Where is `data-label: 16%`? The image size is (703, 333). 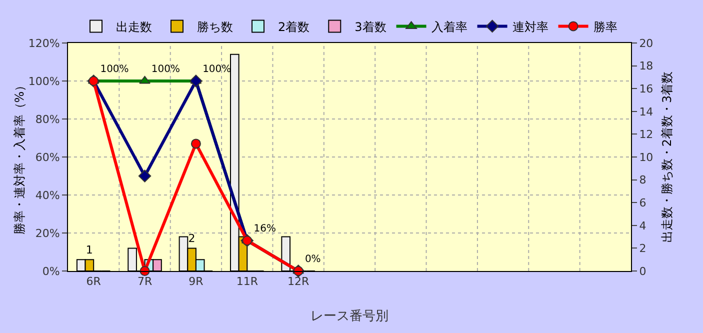 data-label: 16% is located at coordinates (265, 228).